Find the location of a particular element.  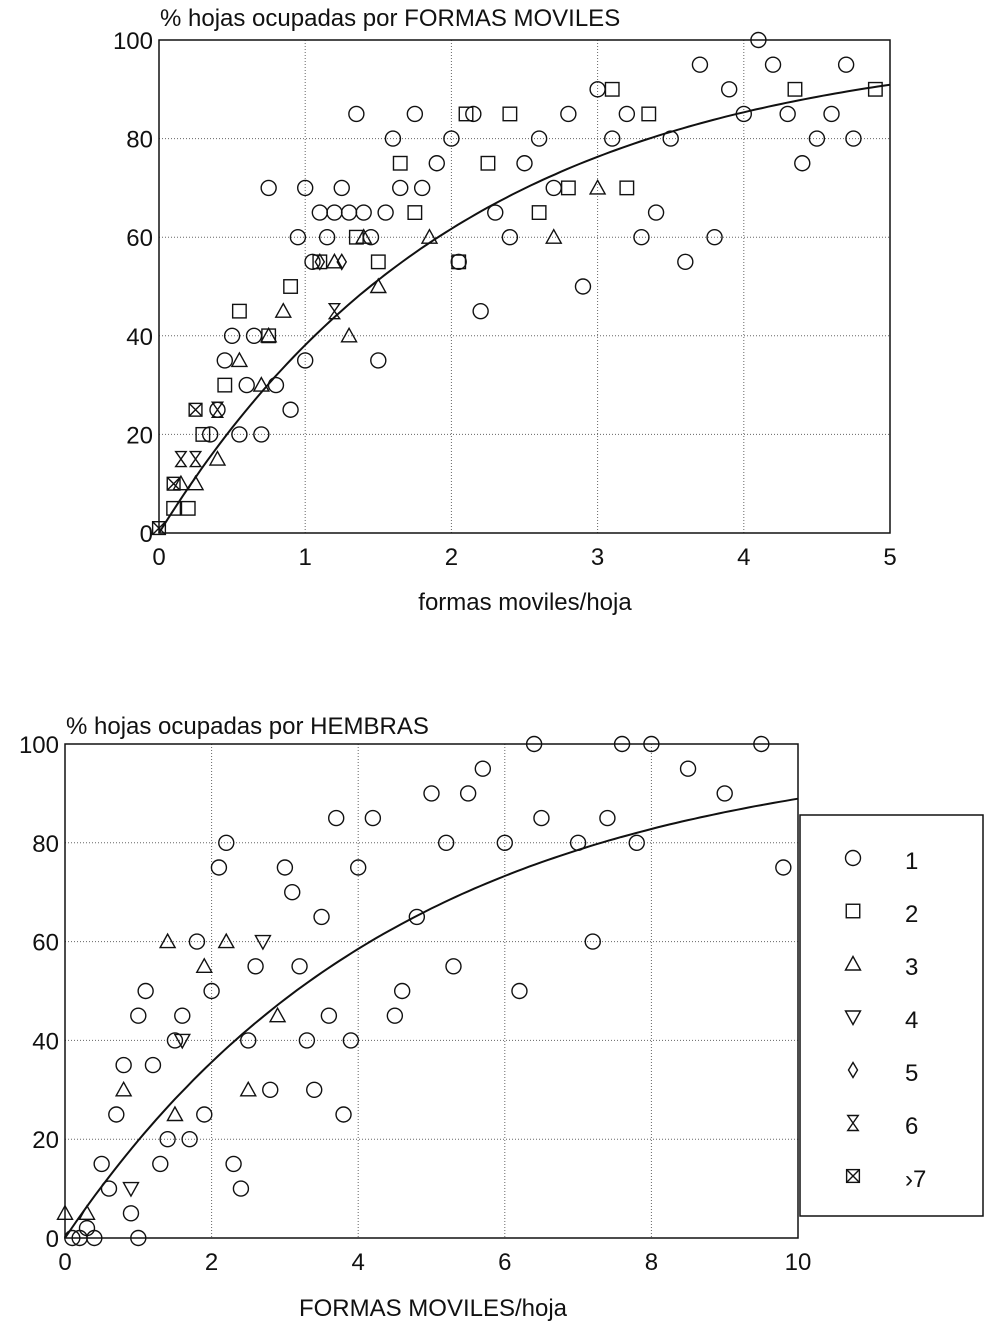

chart1-x-tick-label: 5 is located at coordinates (889, 557).